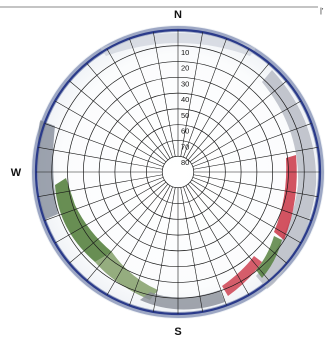  Describe the element at coordinates (185, 146) in the screenshot. I see `elevation-label-70: 70` at that location.